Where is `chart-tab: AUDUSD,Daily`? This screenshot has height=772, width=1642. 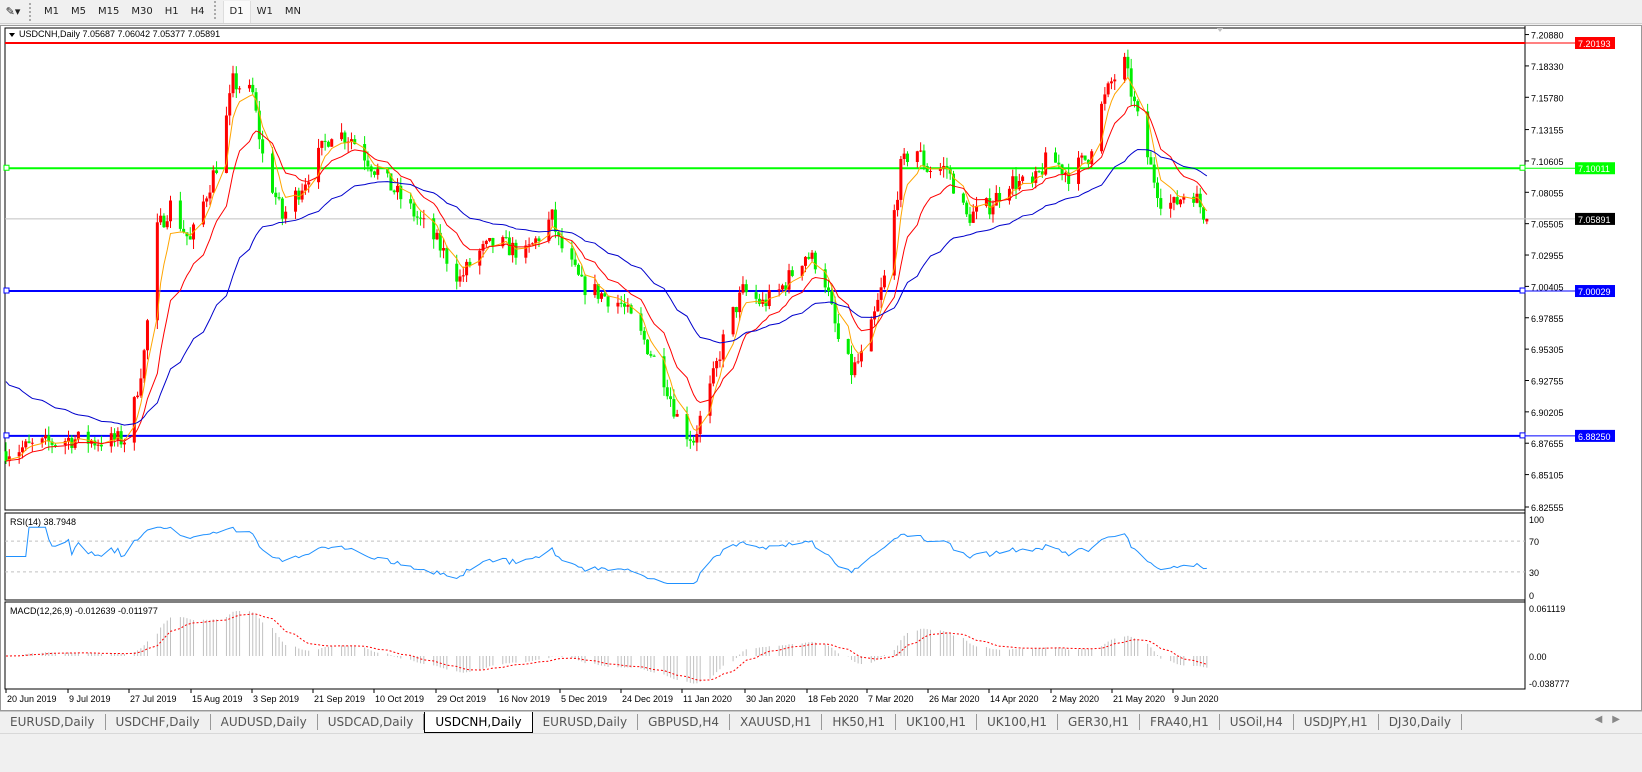 chart-tab: AUDUSD,Daily is located at coordinates (264, 722).